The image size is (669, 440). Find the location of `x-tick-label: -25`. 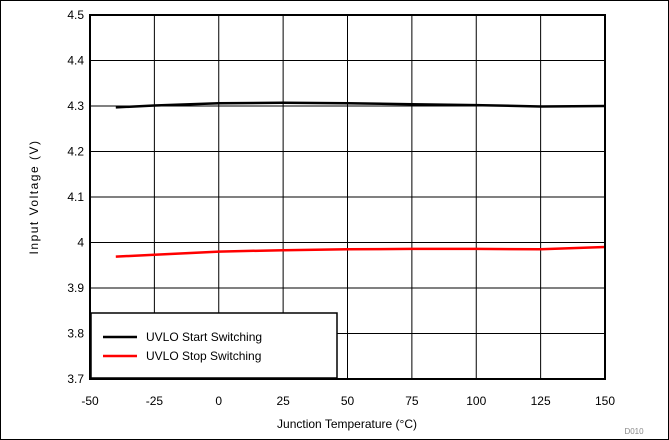

x-tick-label: -25 is located at coordinates (155, 401).